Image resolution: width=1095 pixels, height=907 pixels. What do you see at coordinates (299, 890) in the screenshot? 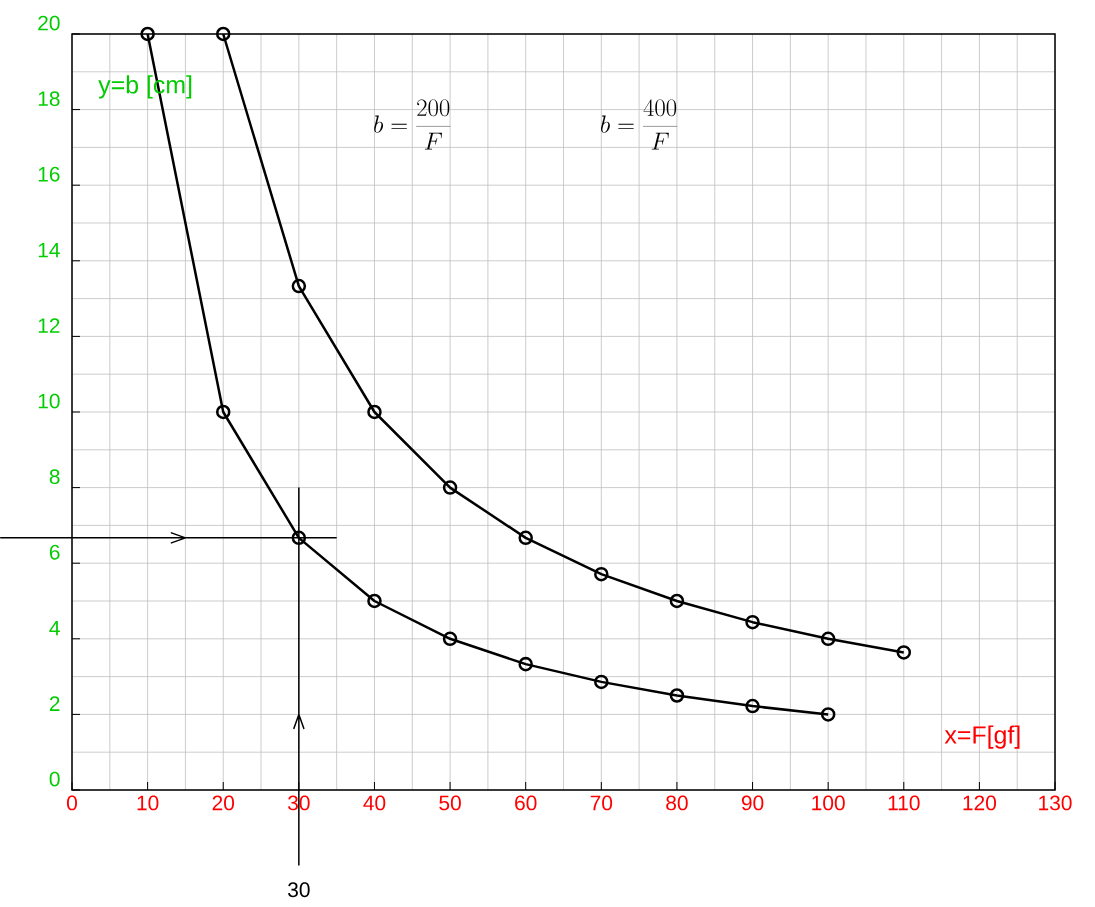
I see `ref-line-label: 30` at bounding box center [299, 890].